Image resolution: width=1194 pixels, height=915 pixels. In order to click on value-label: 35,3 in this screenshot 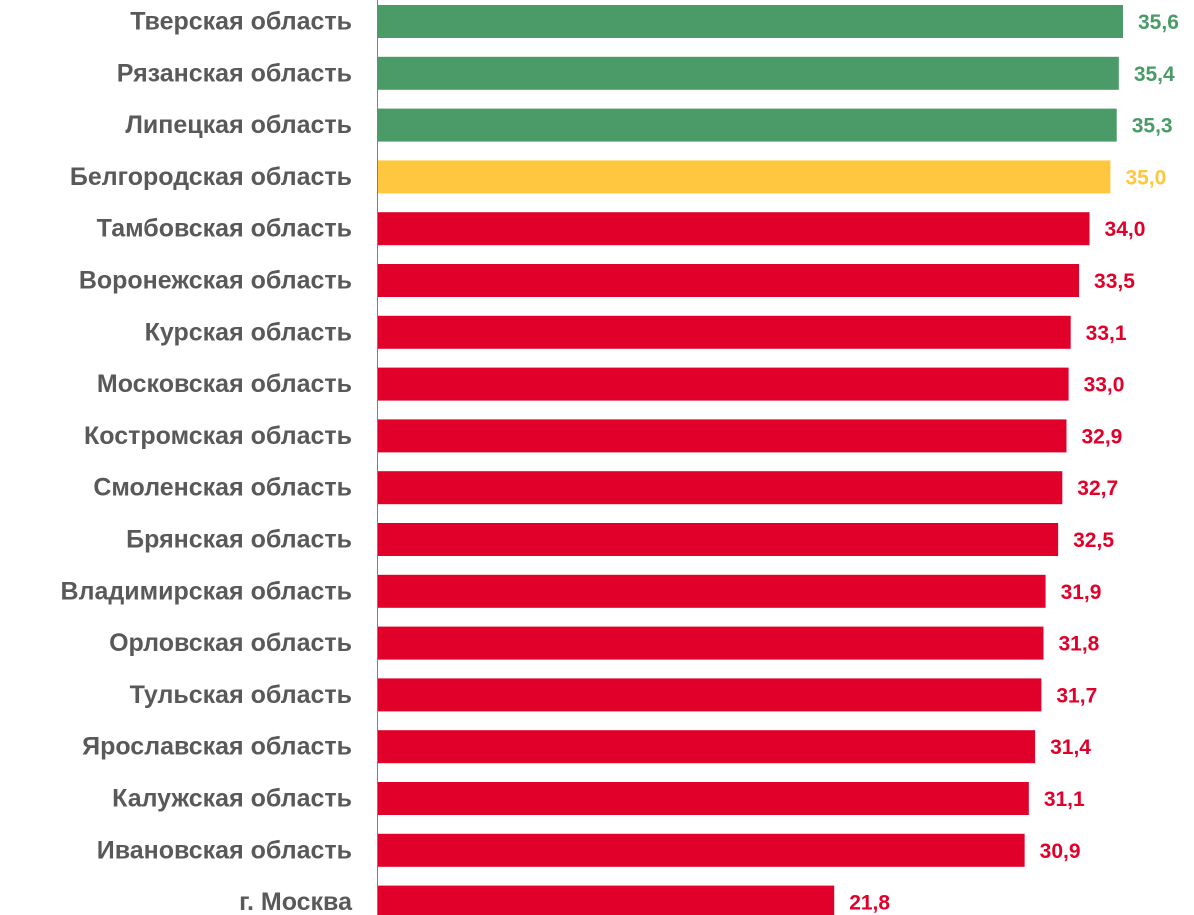, I will do `click(1152, 126)`.